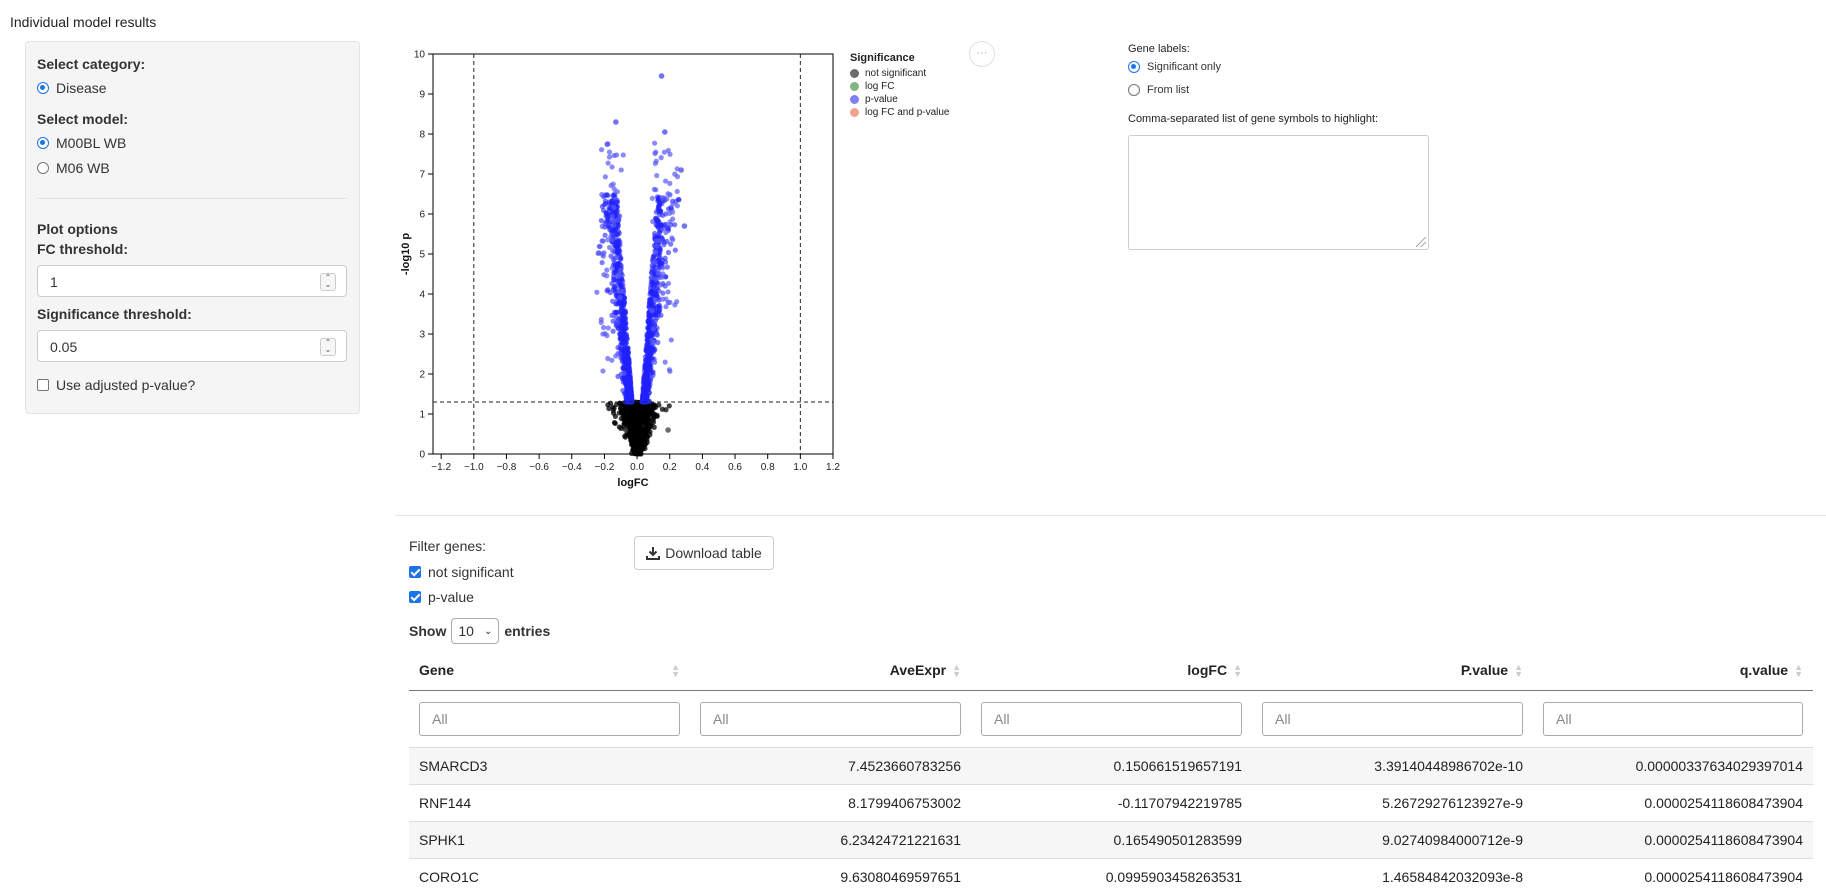 This screenshot has width=1826, height=895. What do you see at coordinates (83, 119) in the screenshot?
I see `model-label: Select model:` at bounding box center [83, 119].